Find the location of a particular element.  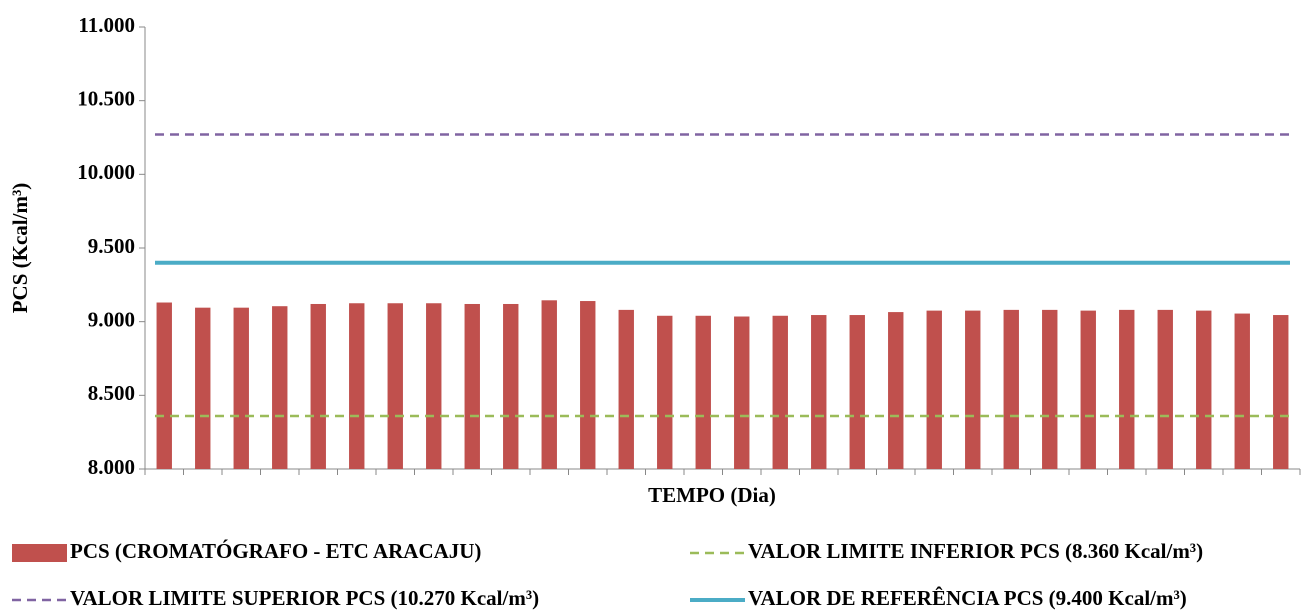

y-tick-label: 10.000 is located at coordinates (106, 172).